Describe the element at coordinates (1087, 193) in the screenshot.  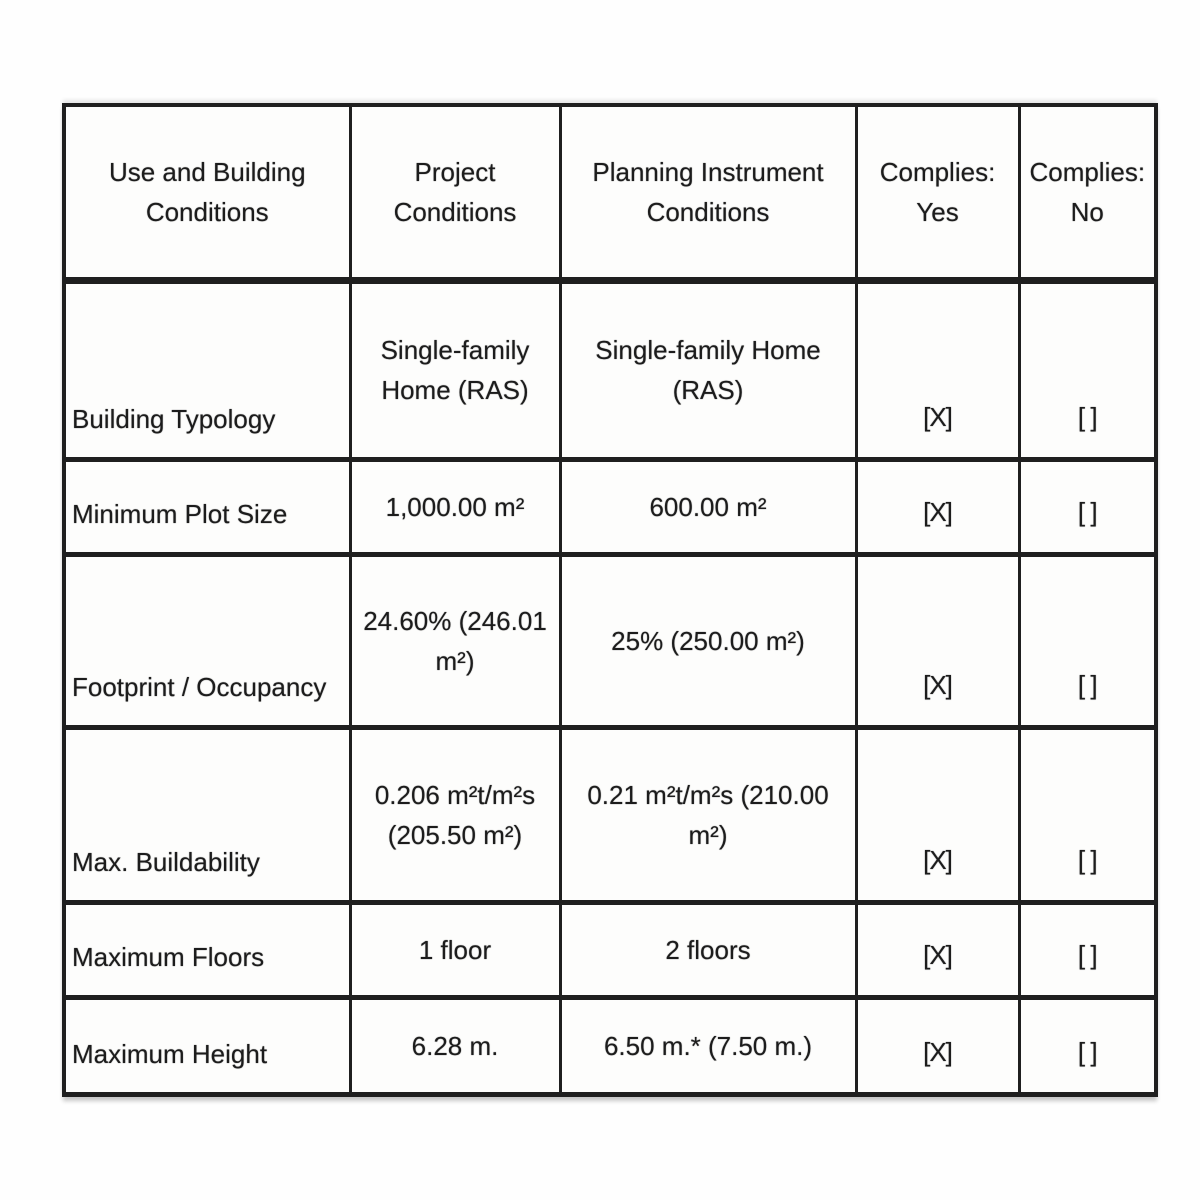
I see `header-complies-no: Complies: No` at that location.